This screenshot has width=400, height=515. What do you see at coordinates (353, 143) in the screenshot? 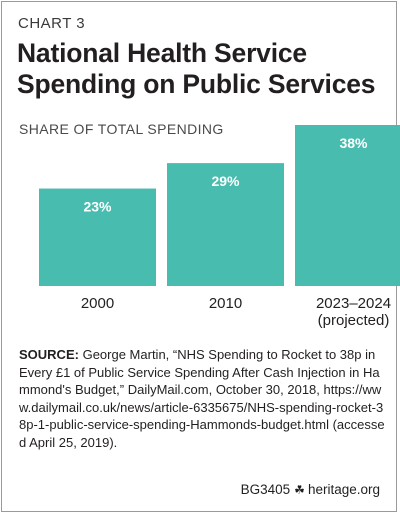
I see `data-label: 38%` at bounding box center [353, 143].